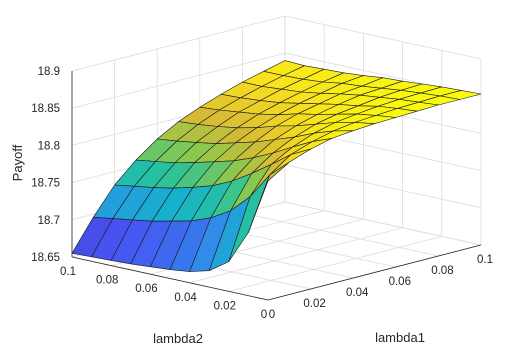  Describe the element at coordinates (45, 184) in the screenshot. I see `z-tick-label: 18.75` at that location.